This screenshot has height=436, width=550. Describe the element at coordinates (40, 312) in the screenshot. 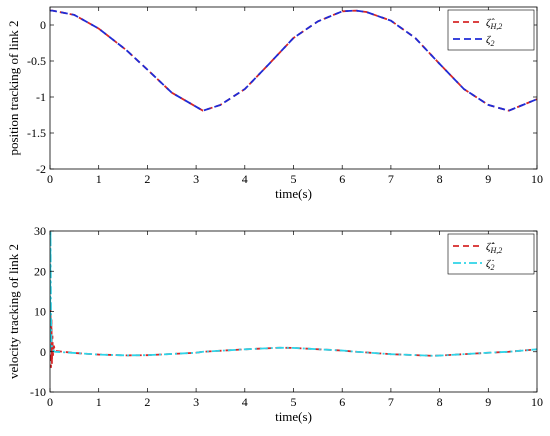

I see `y-tick-label: 10` at that location.